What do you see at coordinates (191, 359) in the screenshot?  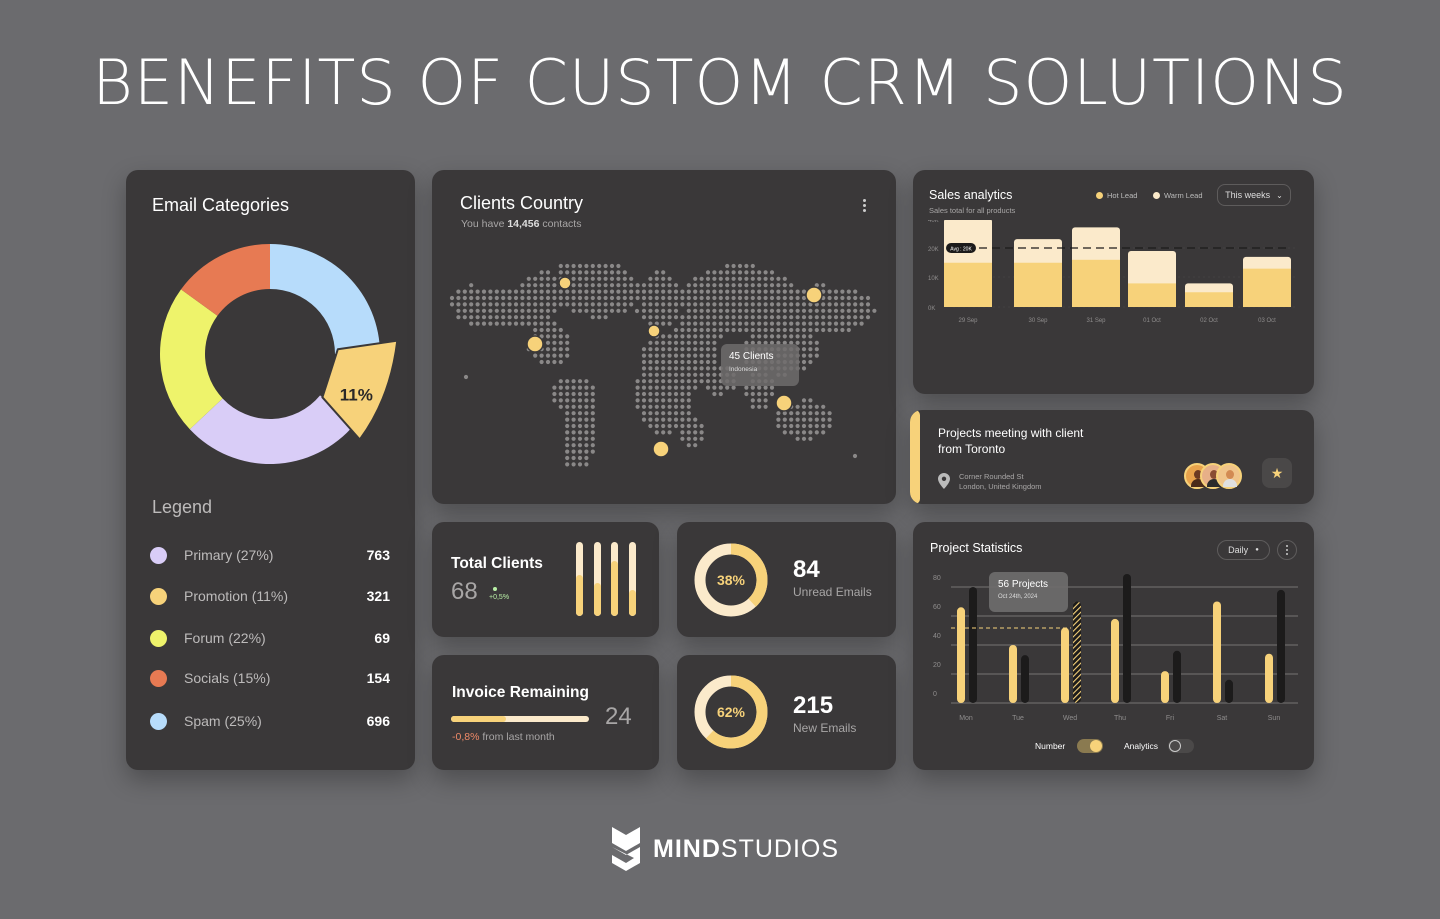 I see `donut-slice-forum` at bounding box center [191, 359].